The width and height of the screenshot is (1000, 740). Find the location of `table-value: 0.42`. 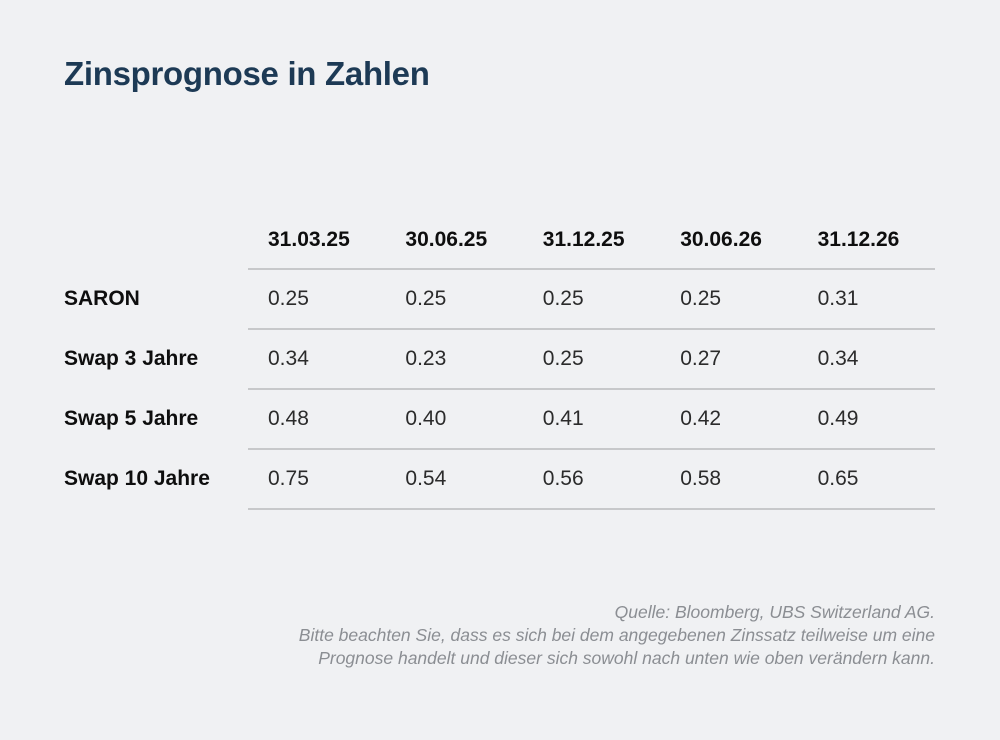

table-value: 0.42 is located at coordinates (729, 420).